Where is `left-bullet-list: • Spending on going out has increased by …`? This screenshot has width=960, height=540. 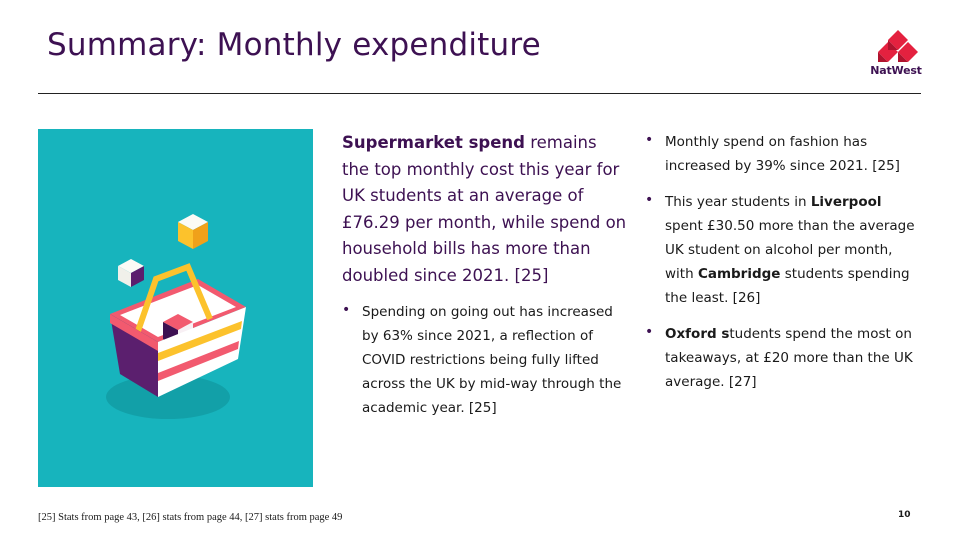 left-bullet-list: • Spending on going out has increased by … is located at coordinates (487, 360).